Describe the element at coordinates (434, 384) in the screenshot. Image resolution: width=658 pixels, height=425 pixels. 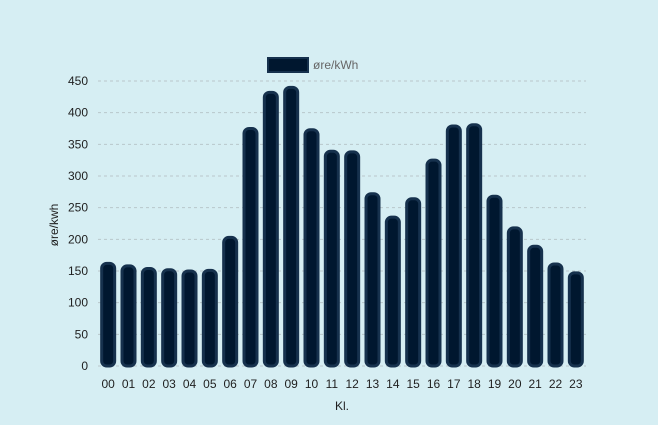
I see `x-tick-label: 16` at that location.